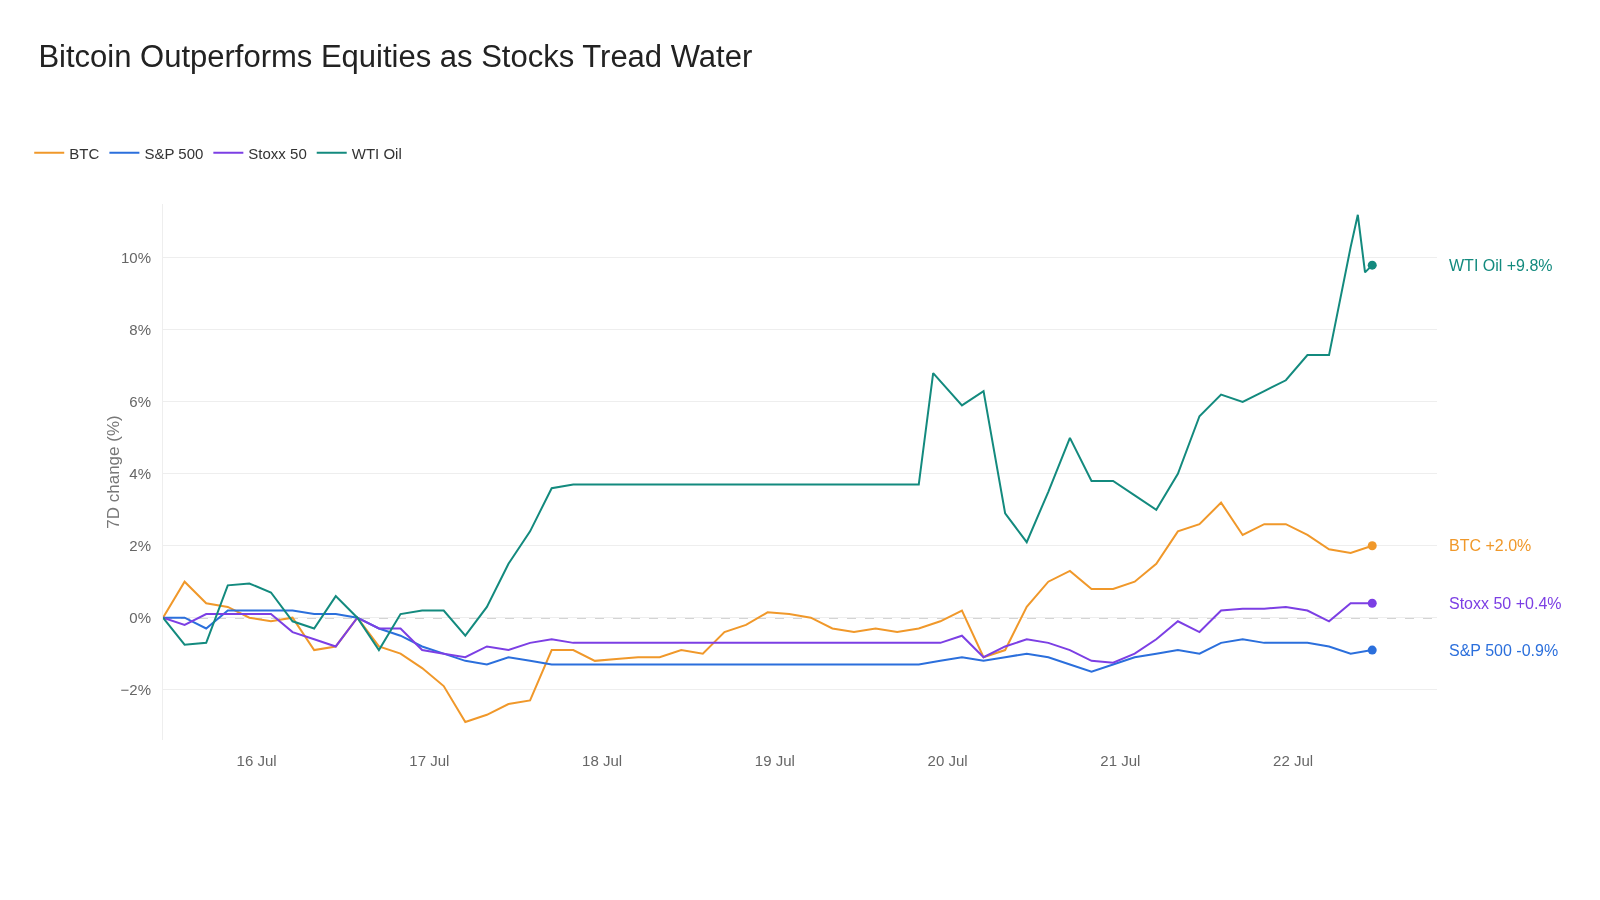 The image size is (1600, 900). Describe the element at coordinates (277, 153) in the screenshot. I see `legend-label: Stoxx 50` at that location.